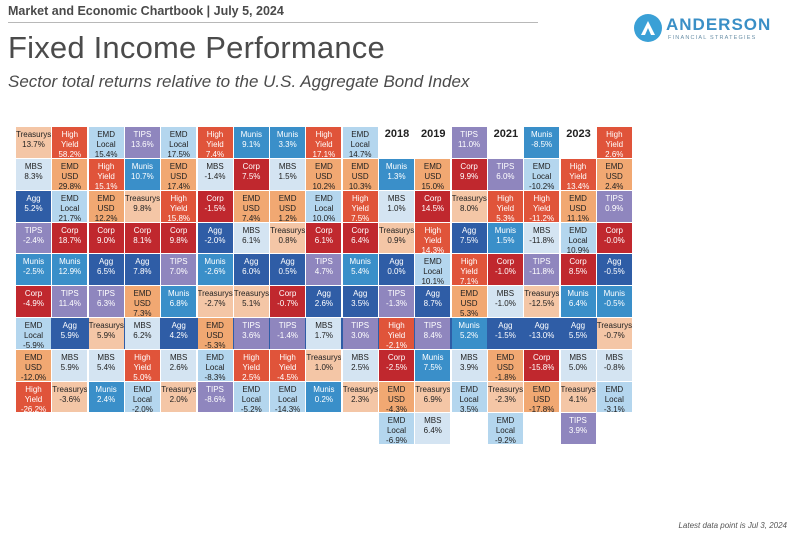  Describe the element at coordinates (614, 206) in the screenshot. I see `sector-cell: TIPS 0.9%` at that location.